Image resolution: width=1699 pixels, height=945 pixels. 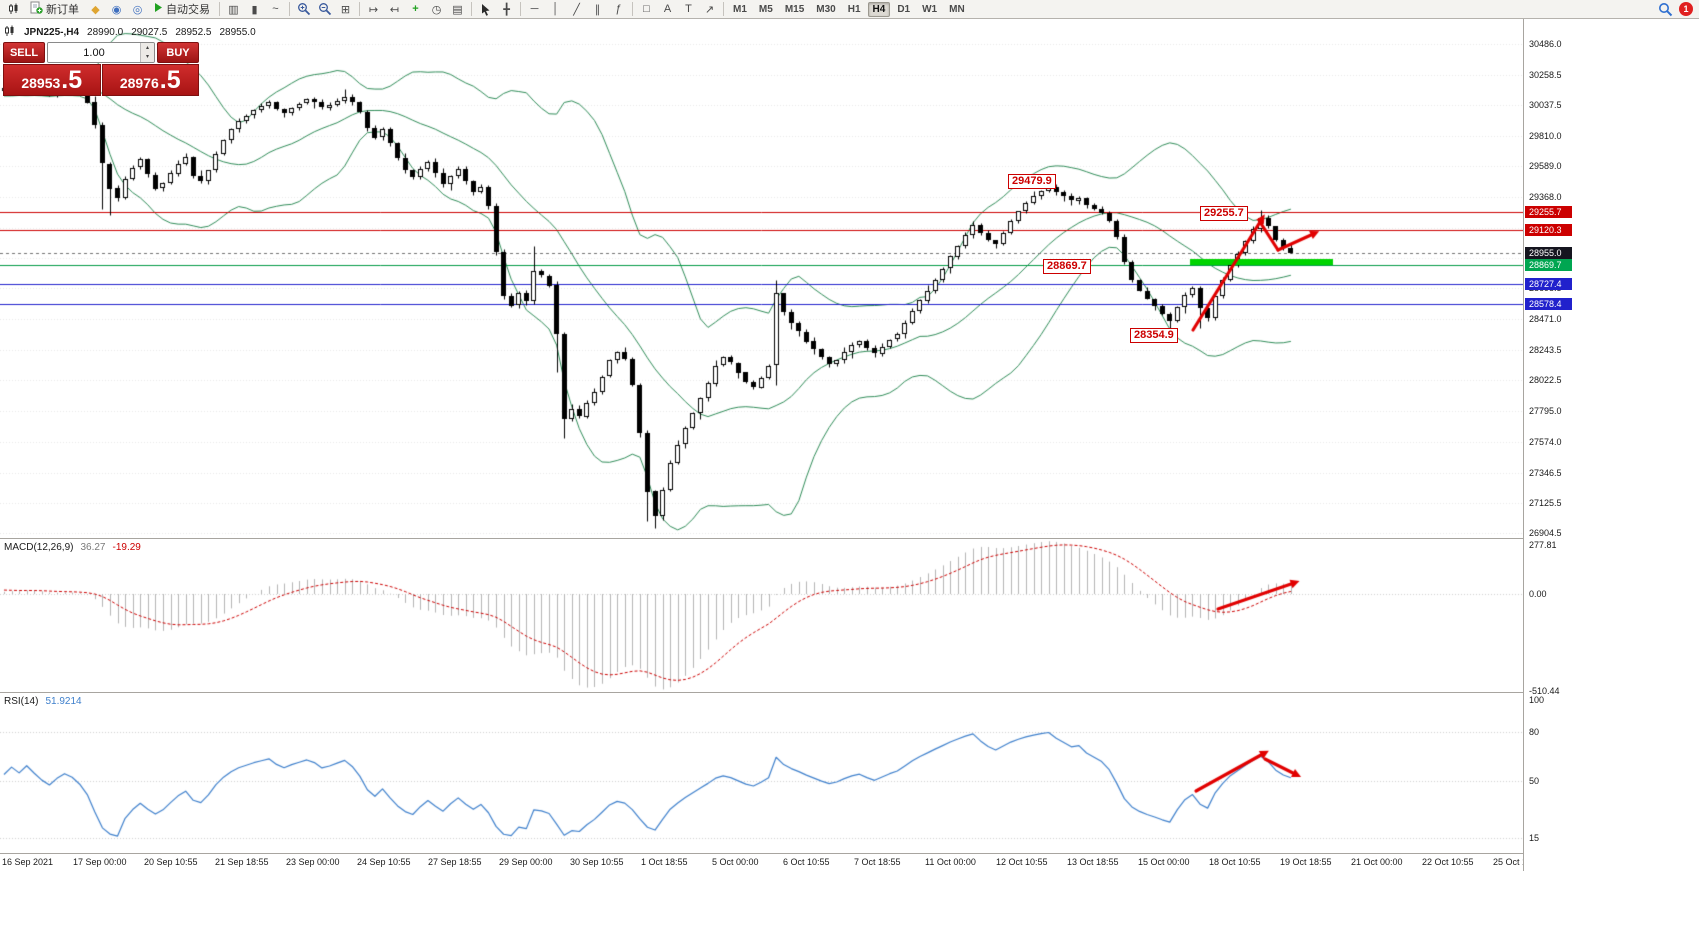 I want to click on rsi-axis-label: 50, so click(x=1534, y=781).